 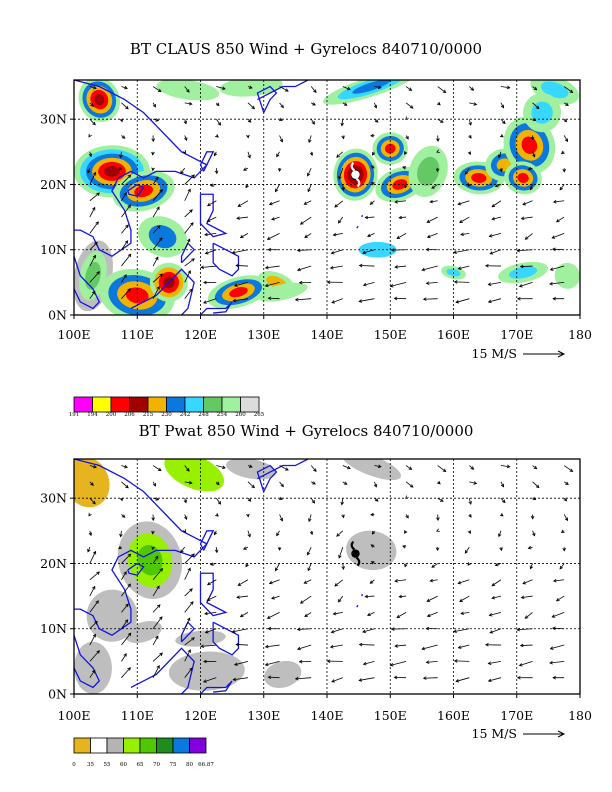 What do you see at coordinates (206, 671) in the screenshot?
I see `field-blob` at bounding box center [206, 671].